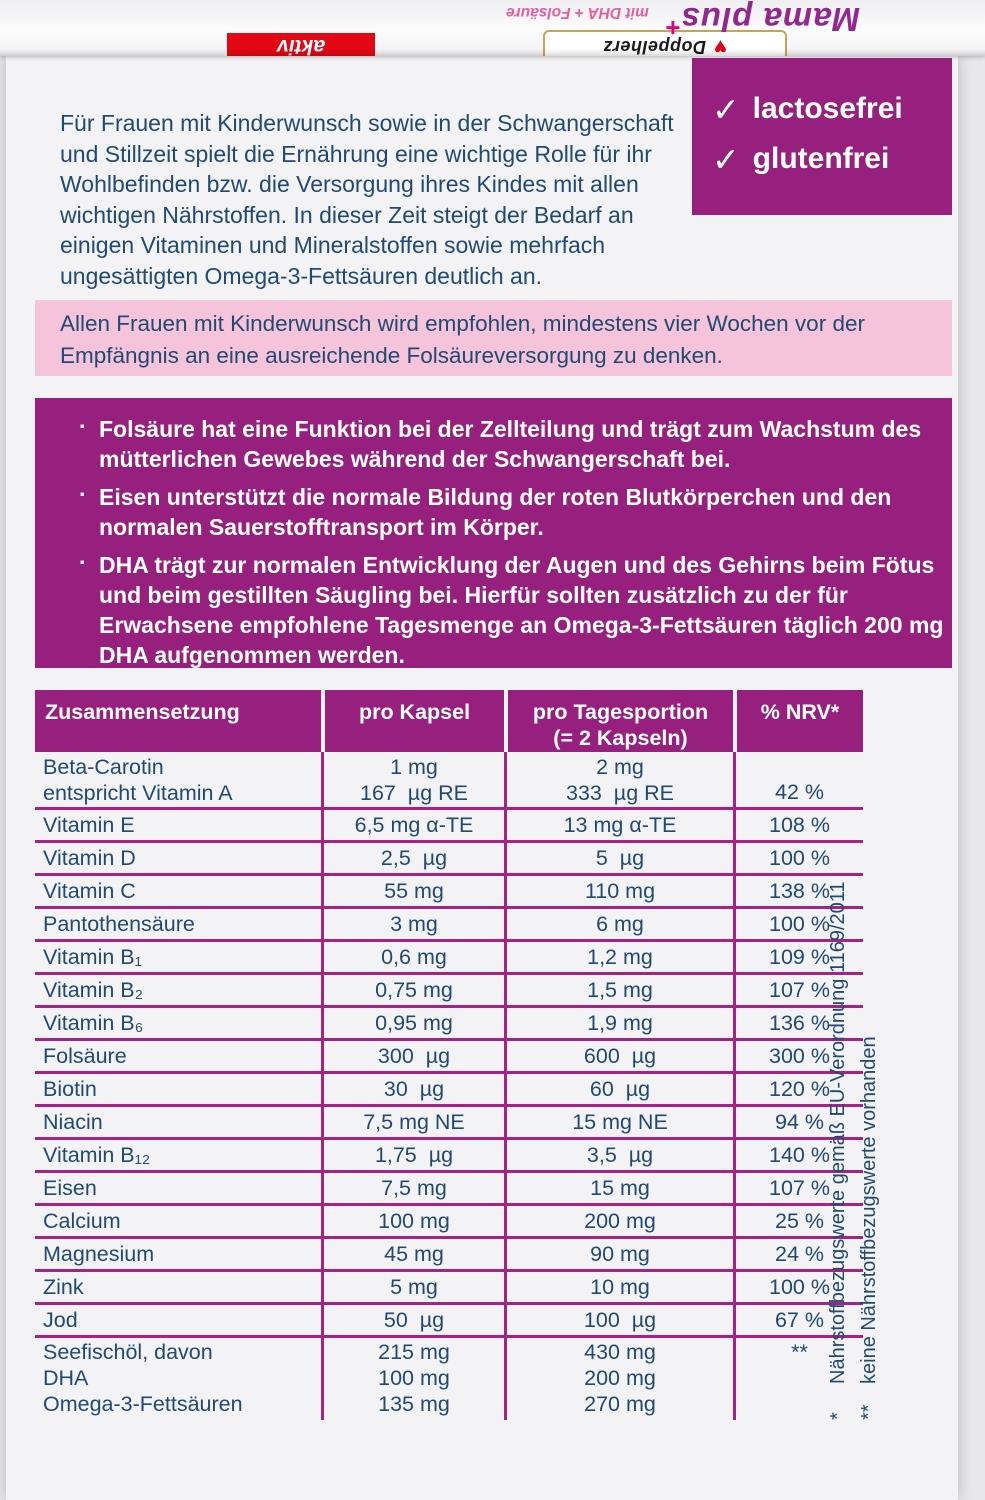  What do you see at coordinates (412, 1219) in the screenshot?
I see `cell-per-capsule: 100 mg` at bounding box center [412, 1219].